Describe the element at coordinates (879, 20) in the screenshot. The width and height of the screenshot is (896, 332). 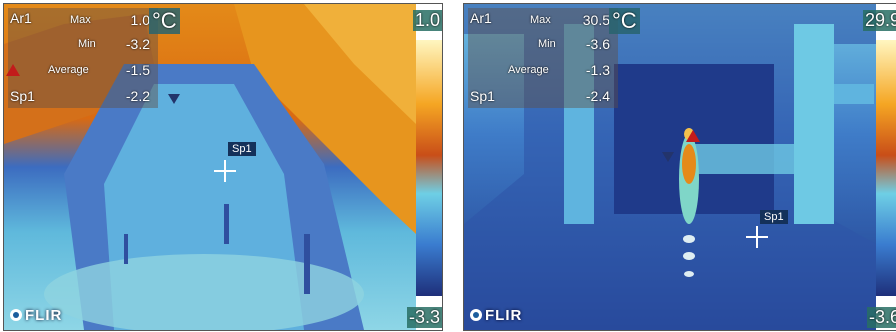
I see `scale-max-value: 29.9` at that location.